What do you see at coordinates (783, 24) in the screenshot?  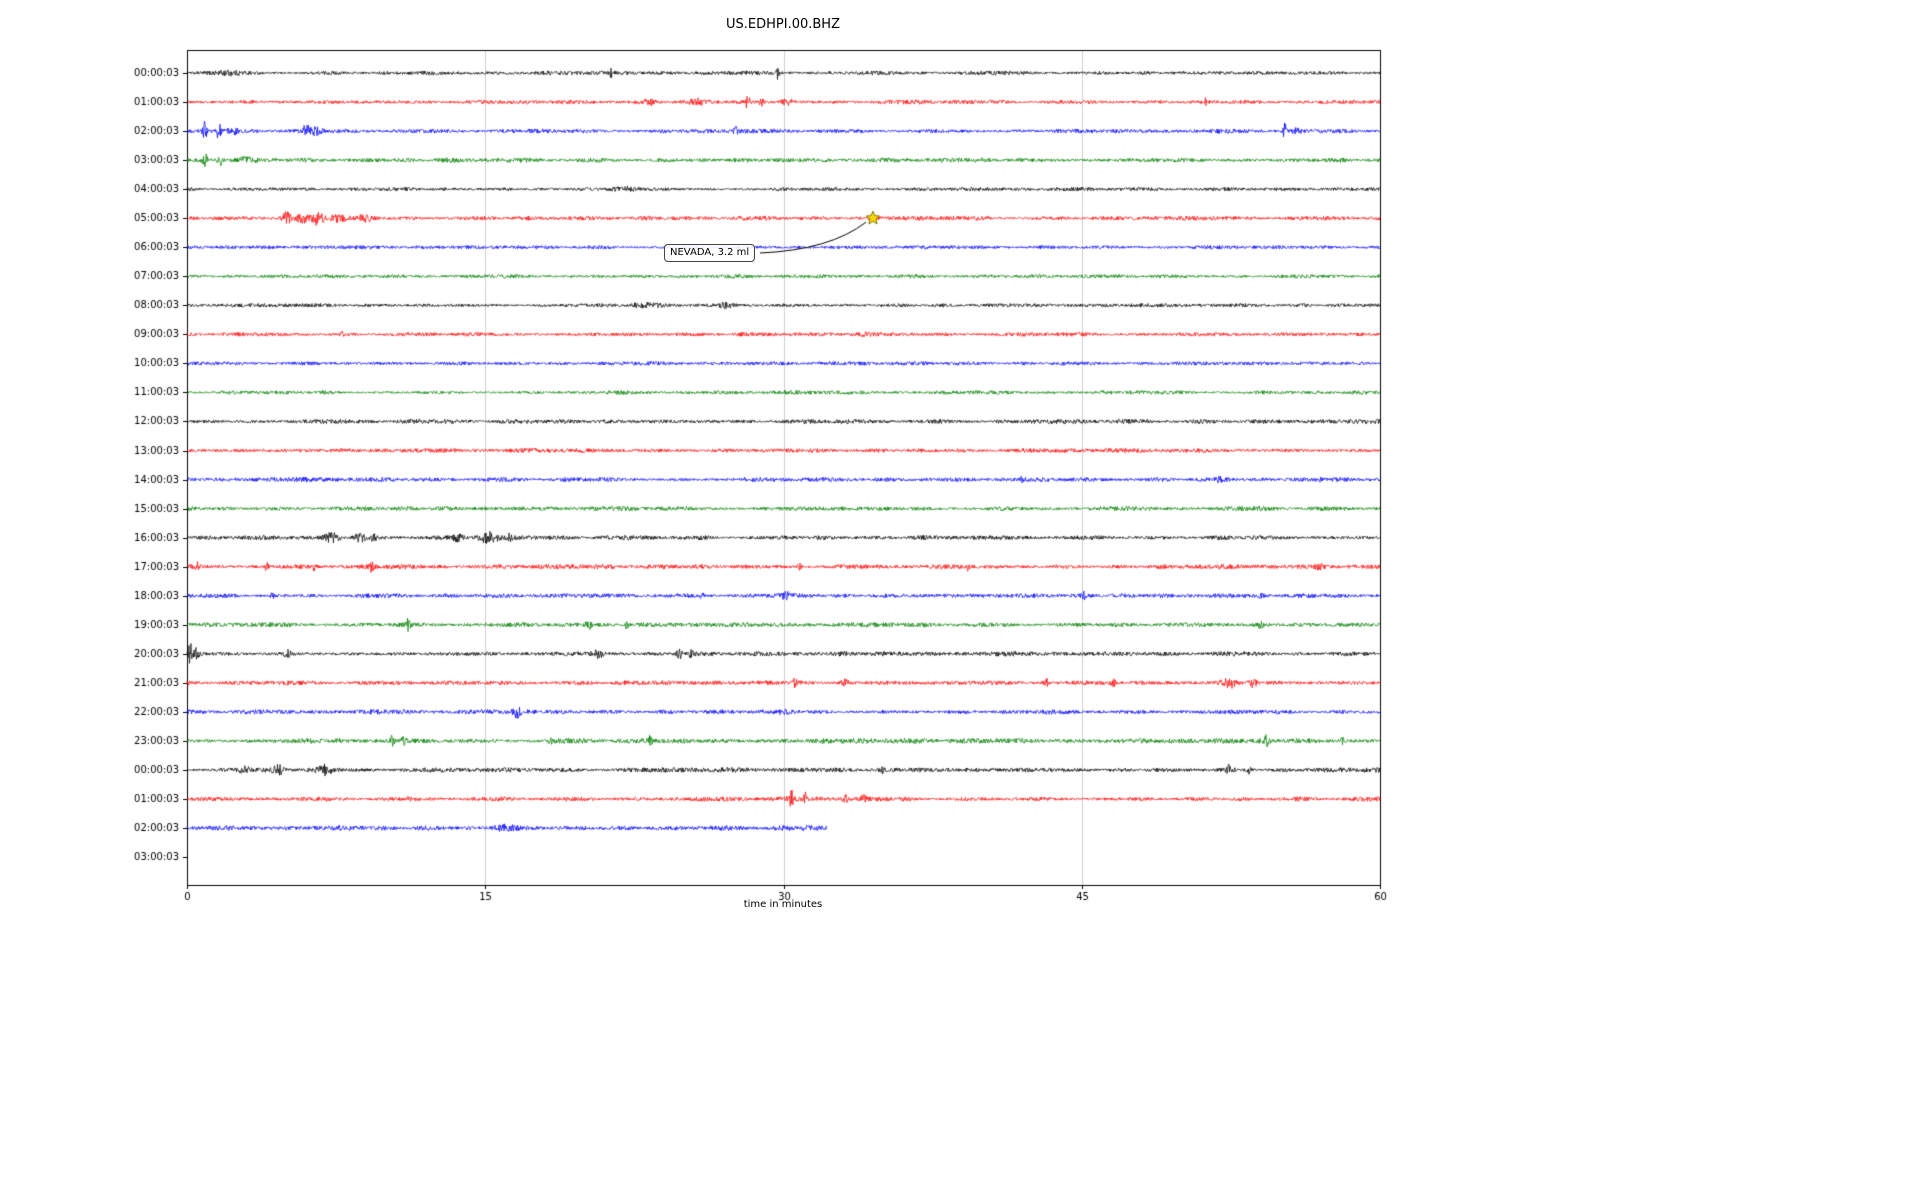 I see `chart-title: US.EDHPI.00.BHZ` at bounding box center [783, 24].